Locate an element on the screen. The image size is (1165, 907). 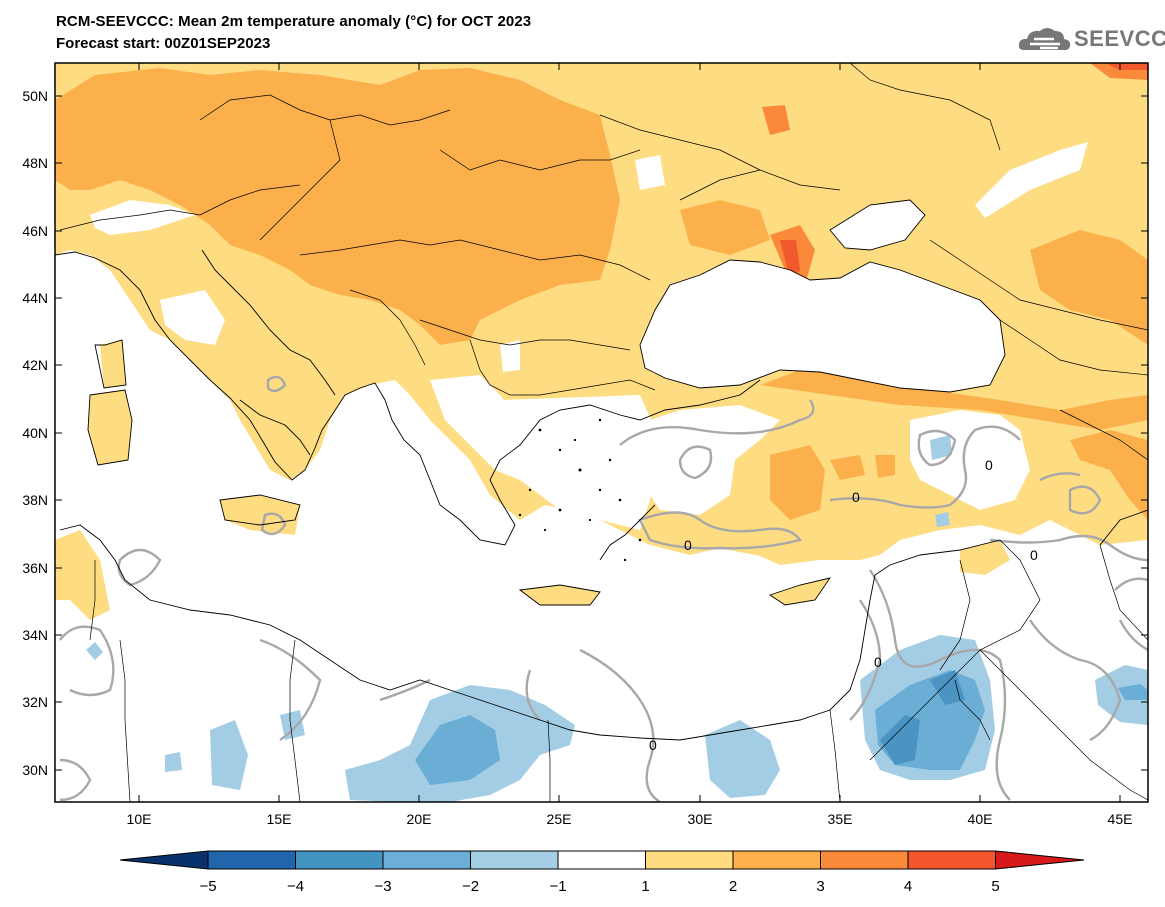
anomaly-neg1-neg2-turkey is located at coordinates (941, 447).